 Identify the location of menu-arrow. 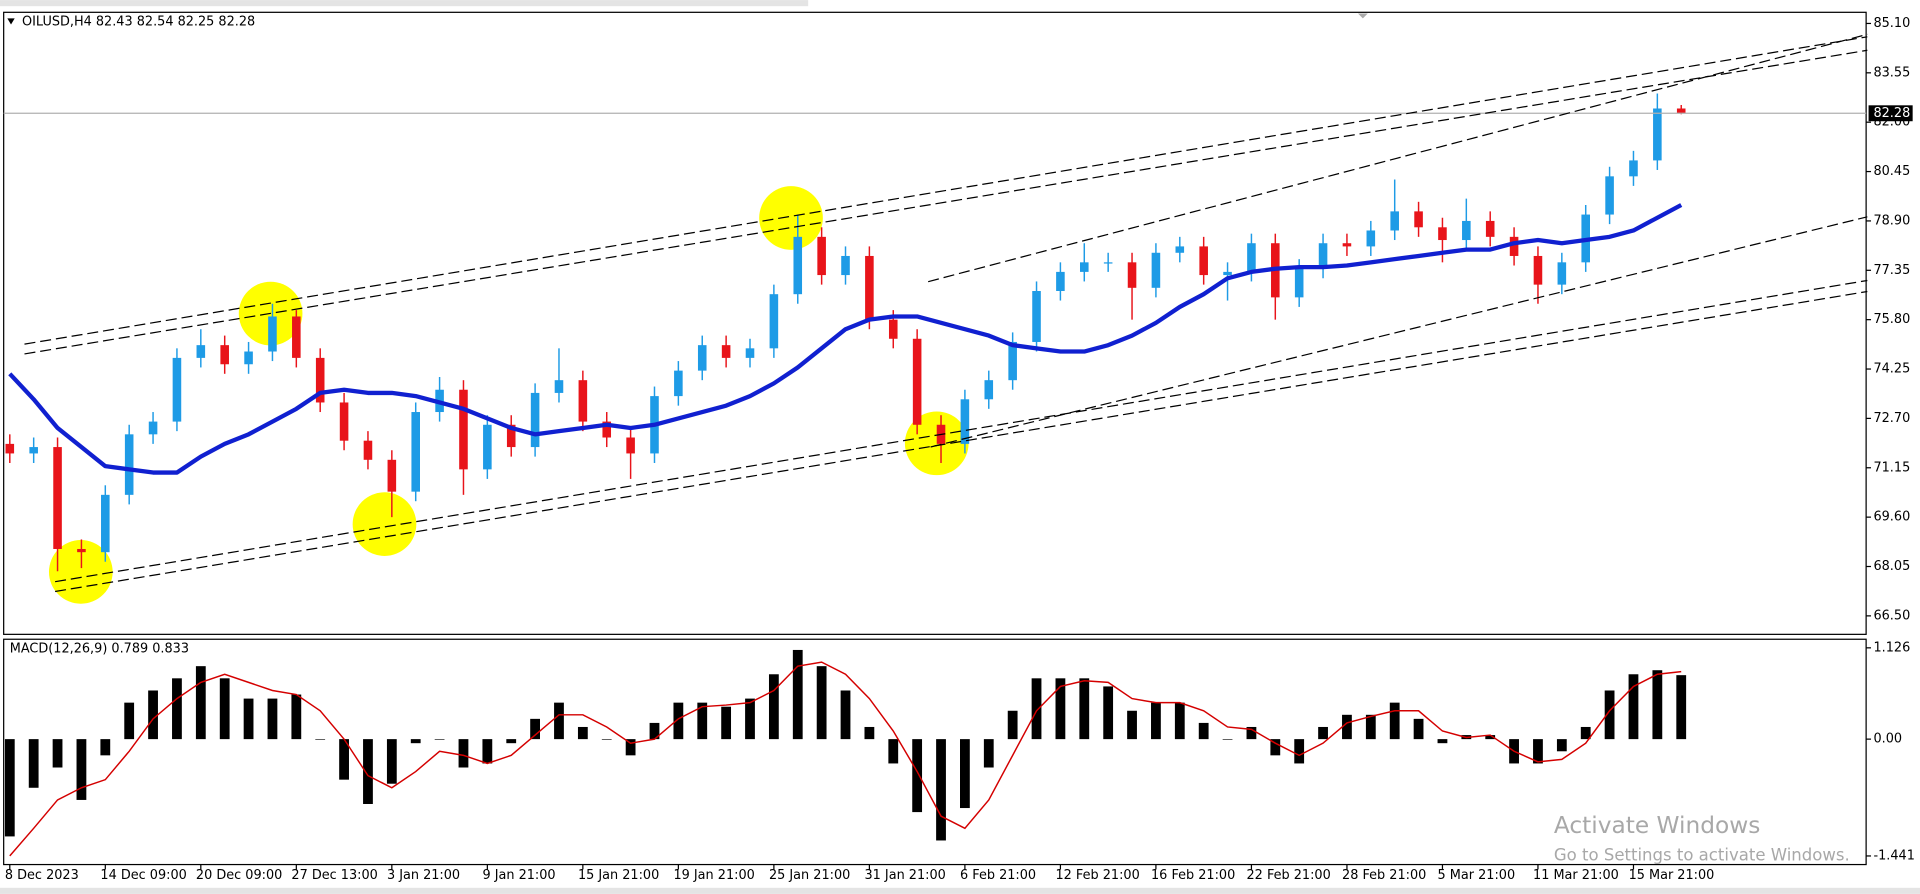
(11, 21).